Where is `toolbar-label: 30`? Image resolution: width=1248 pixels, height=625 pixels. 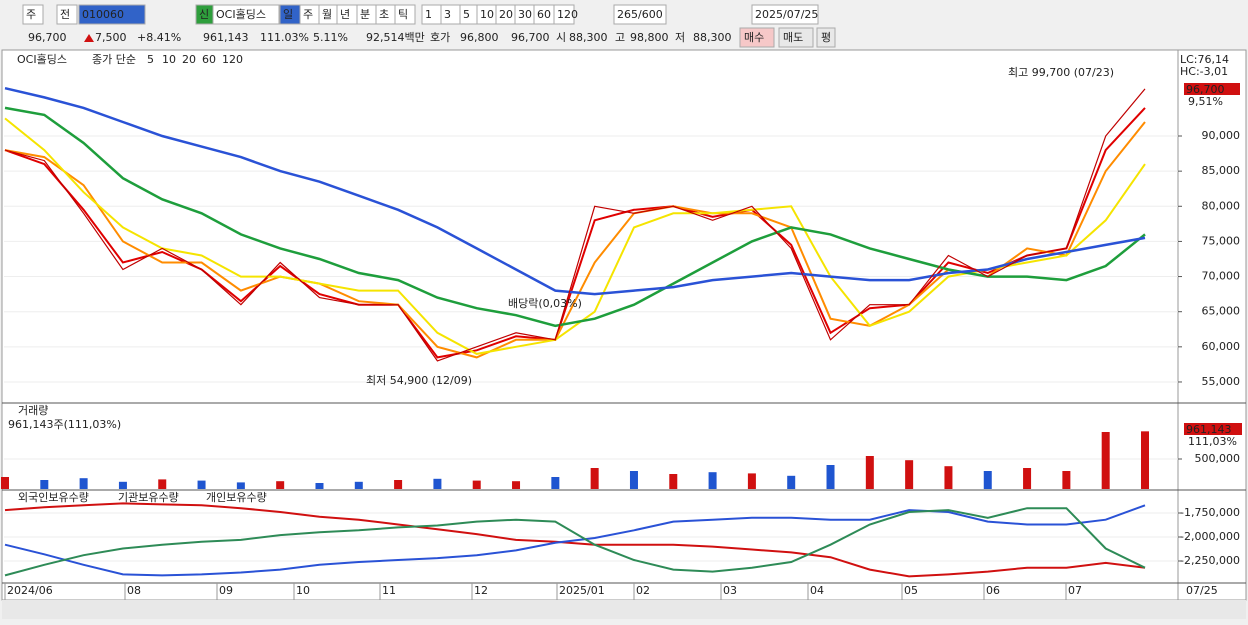 toolbar-label: 30 is located at coordinates (525, 14).